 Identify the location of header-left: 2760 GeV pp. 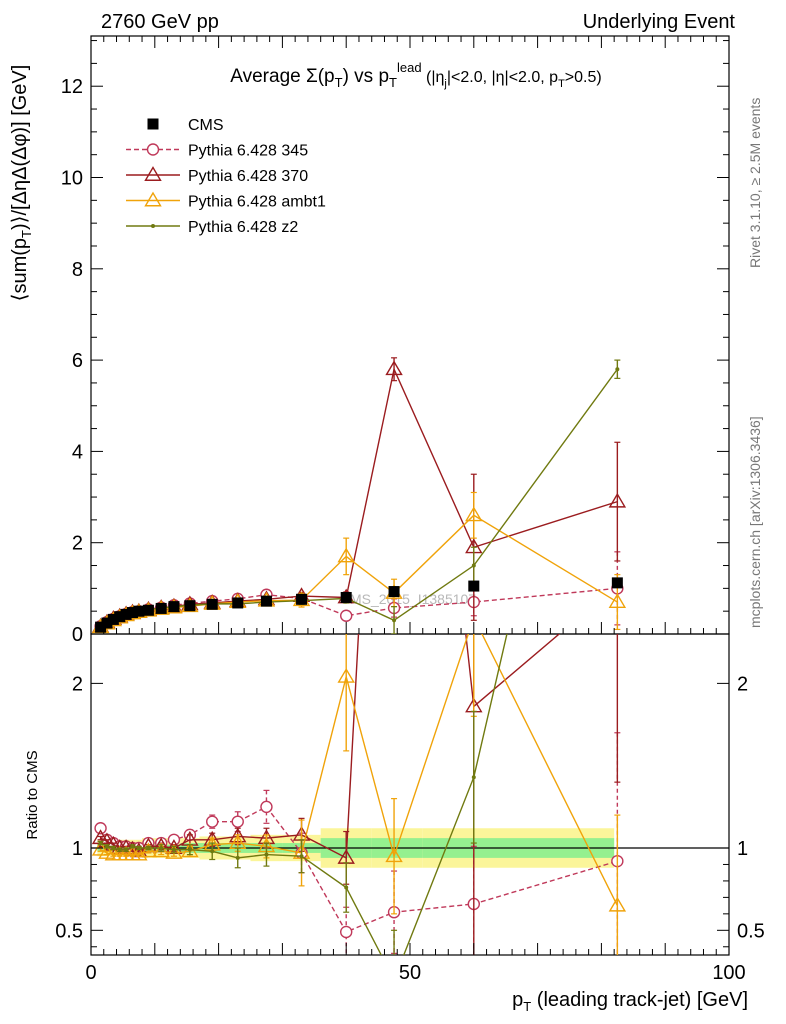
(160, 22).